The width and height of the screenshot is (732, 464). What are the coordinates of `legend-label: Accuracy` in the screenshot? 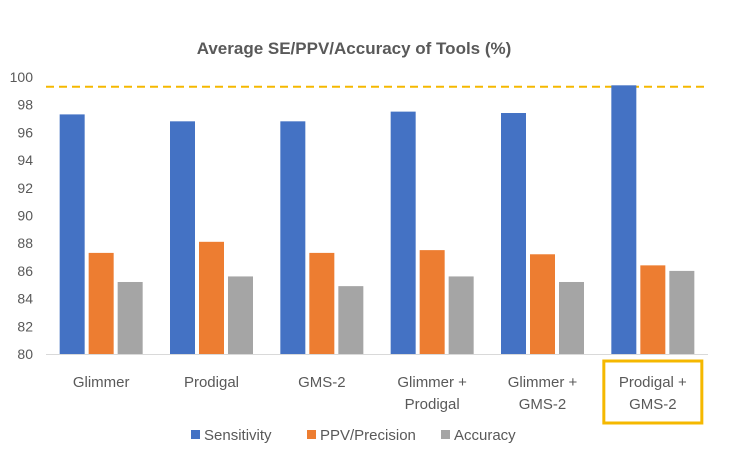 It's located at (485, 435).